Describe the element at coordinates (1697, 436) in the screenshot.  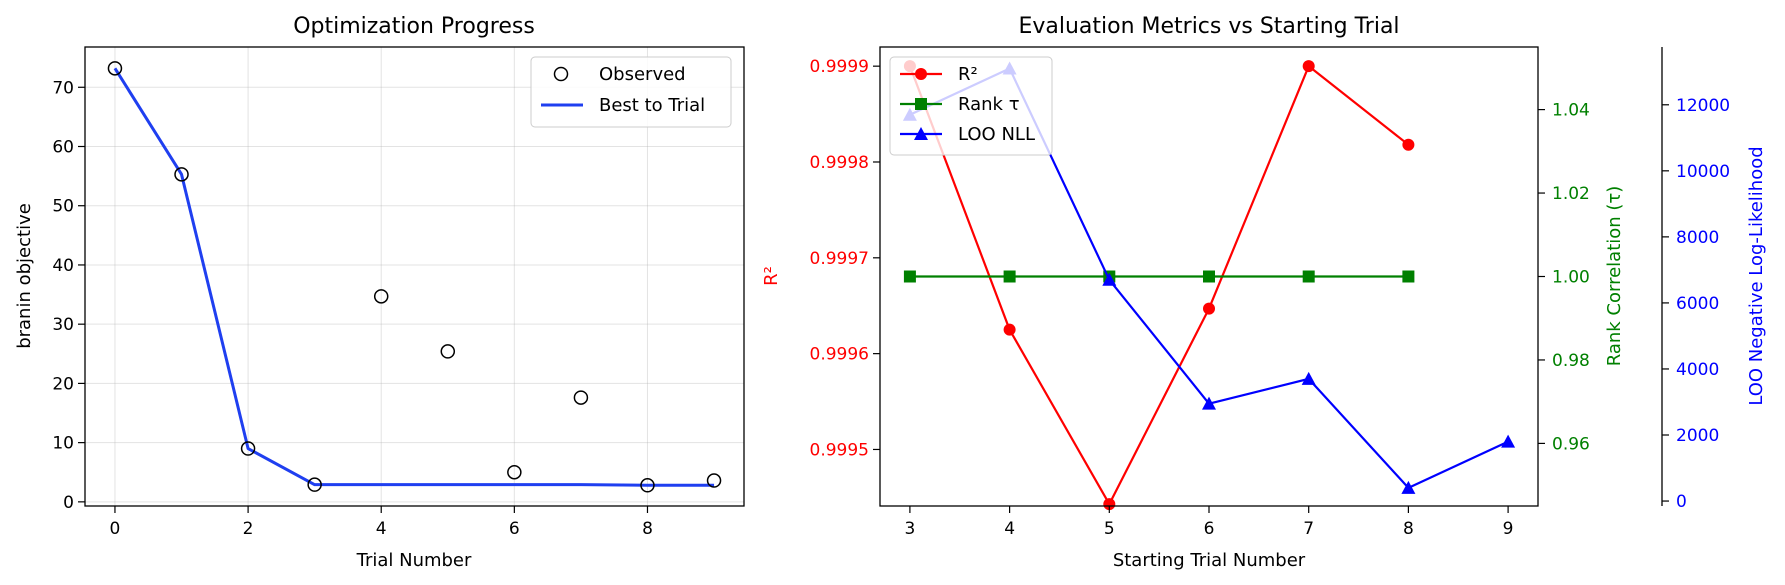
I see `nll-tick-label: 2000` at that location.